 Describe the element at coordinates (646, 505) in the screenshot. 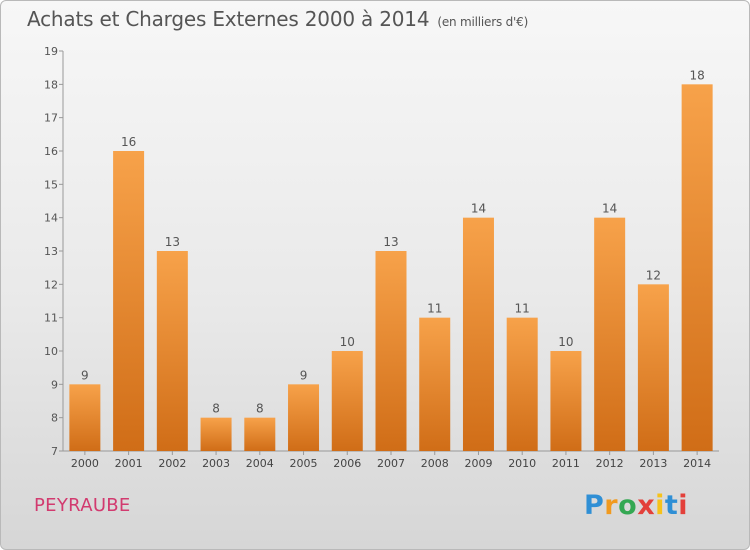

I see `logo-letter: x` at that location.